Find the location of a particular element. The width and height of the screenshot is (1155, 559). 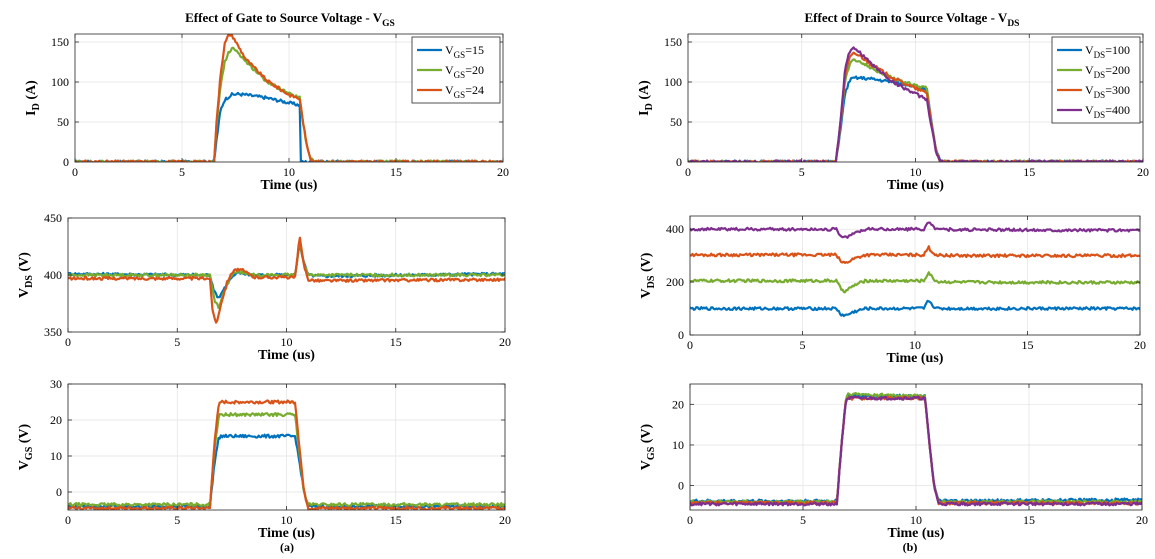

legend-entry: VGS=24 is located at coordinates (464, 91).